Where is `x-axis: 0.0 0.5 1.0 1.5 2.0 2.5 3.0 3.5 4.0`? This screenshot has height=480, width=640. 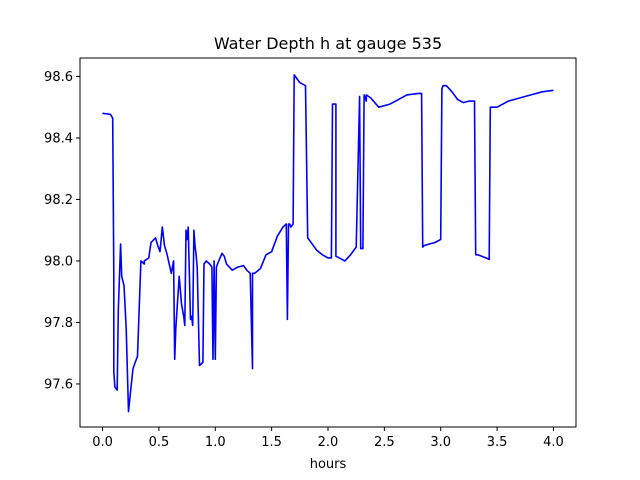 x-axis: 0.0 0.5 1.0 1.5 2.0 2.5 3.0 3.5 4.0 is located at coordinates (328, 438).